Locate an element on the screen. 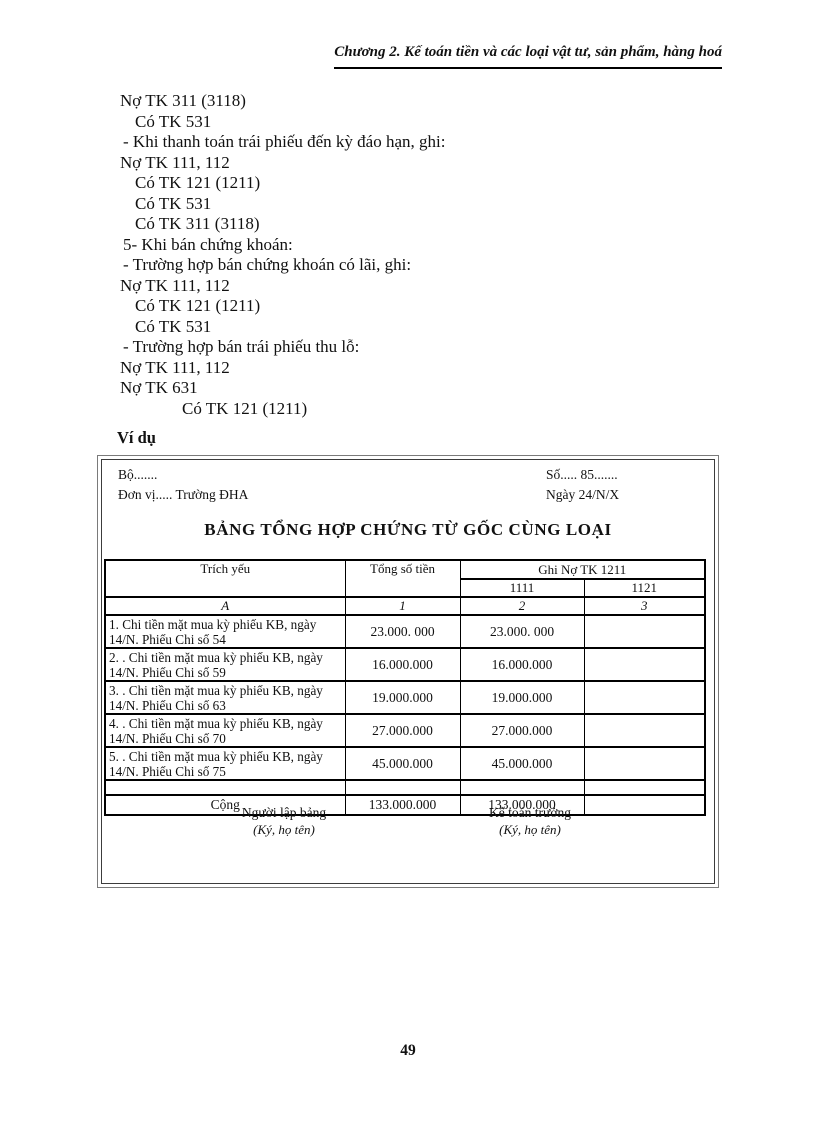 The height and width of the screenshot is (1123, 816). example-heading: Ví dụ is located at coordinates (136, 437).